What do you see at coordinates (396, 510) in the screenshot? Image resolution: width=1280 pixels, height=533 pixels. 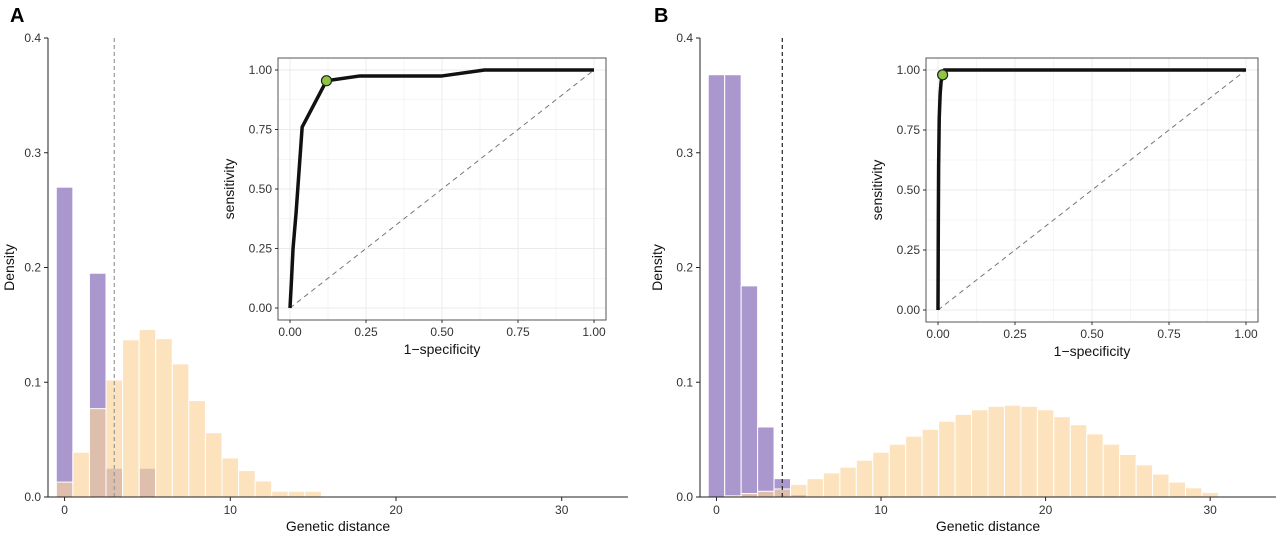 I see `x-tick-label: 20` at bounding box center [396, 510].